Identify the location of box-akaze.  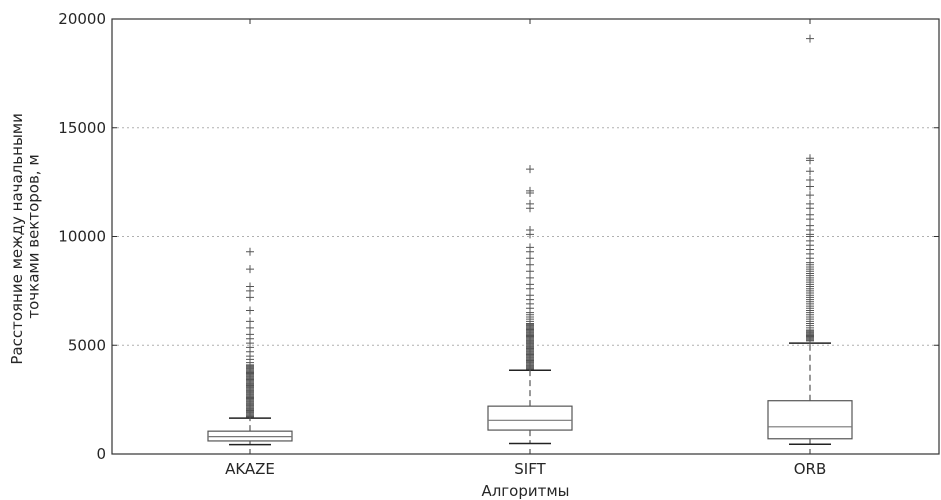
(250, 346).